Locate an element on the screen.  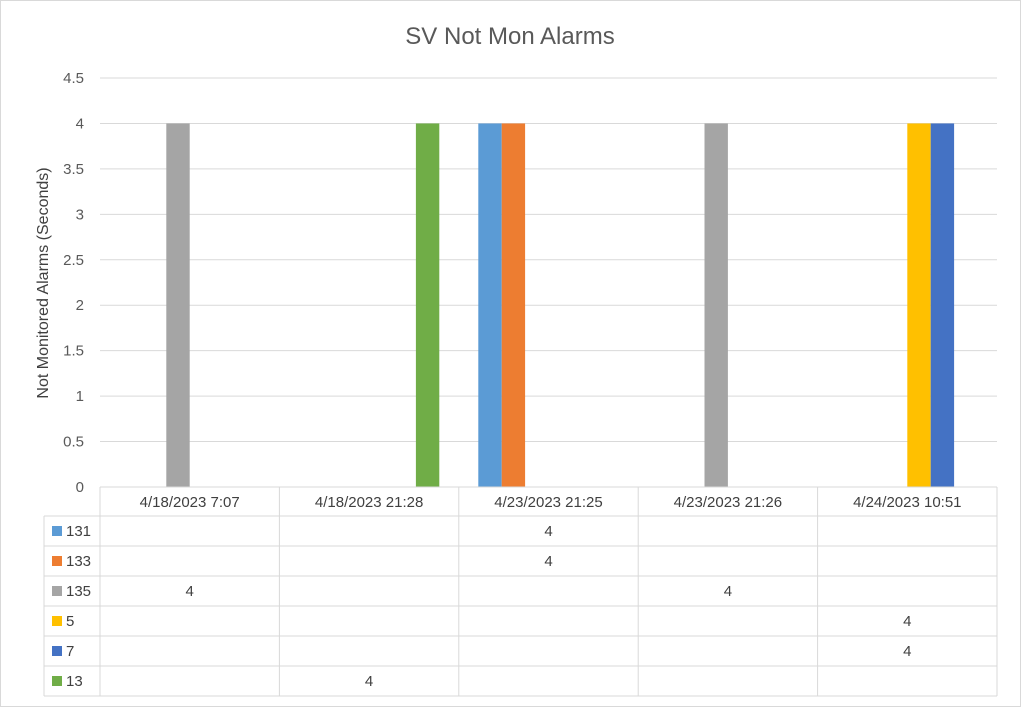
y-tick-label: 2.5 is located at coordinates (73, 260).